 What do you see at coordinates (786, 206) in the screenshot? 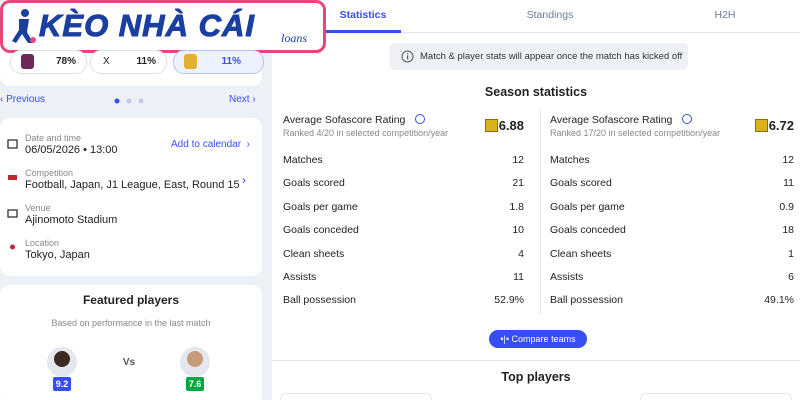
I see `stat-value: 0.9` at bounding box center [786, 206].